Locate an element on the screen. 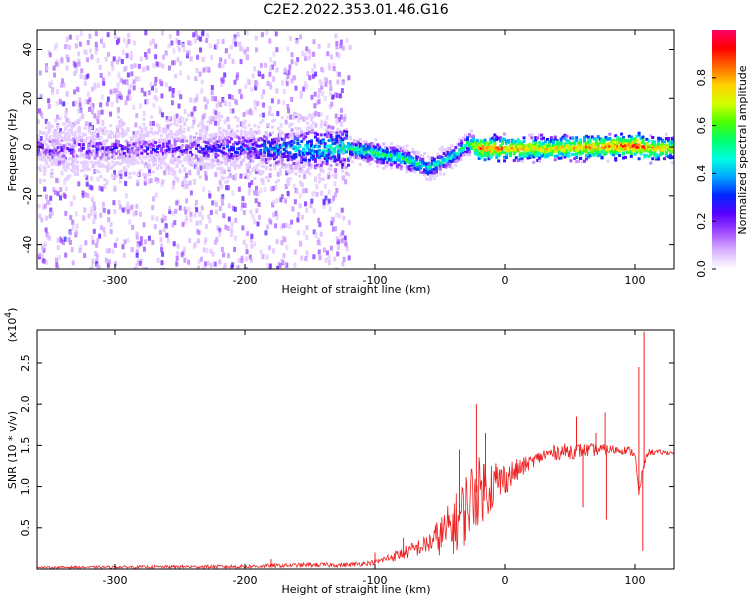 This screenshot has width=750, height=600. spectrogram-x-tick-label: -200 is located at coordinates (245, 280).